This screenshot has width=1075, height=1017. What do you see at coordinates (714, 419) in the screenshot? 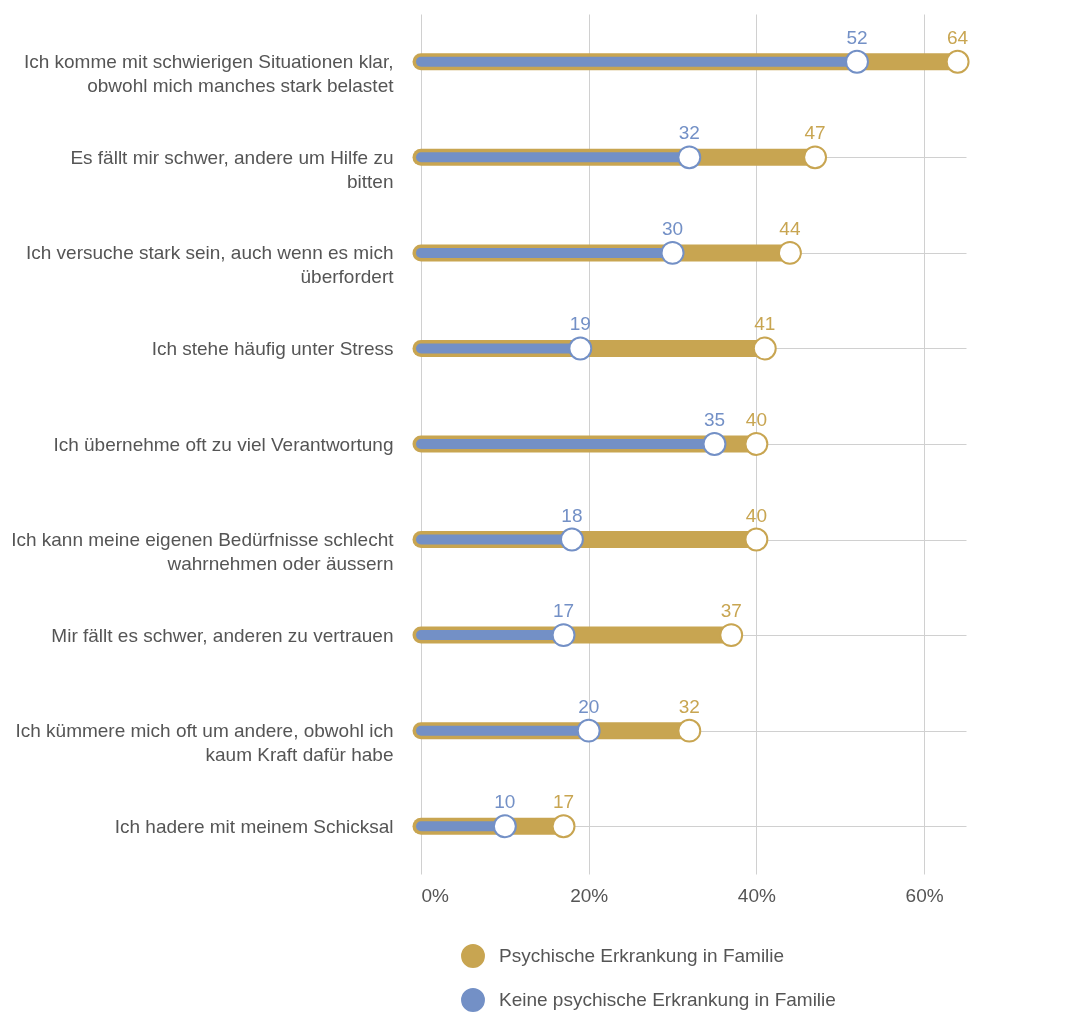
I see `data-label: 35` at bounding box center [714, 419].